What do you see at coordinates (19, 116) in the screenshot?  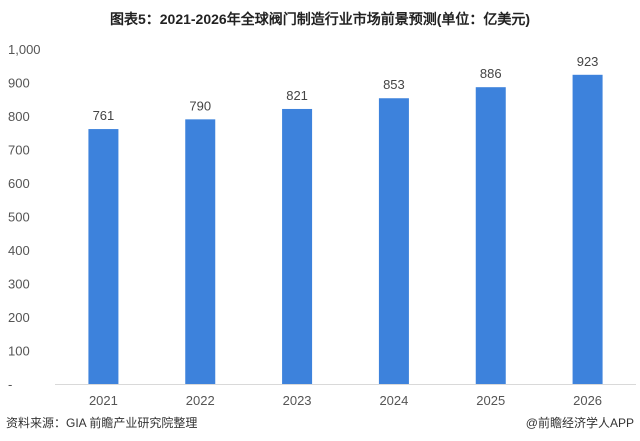 I see `y-tick-label: 800` at bounding box center [19, 116].